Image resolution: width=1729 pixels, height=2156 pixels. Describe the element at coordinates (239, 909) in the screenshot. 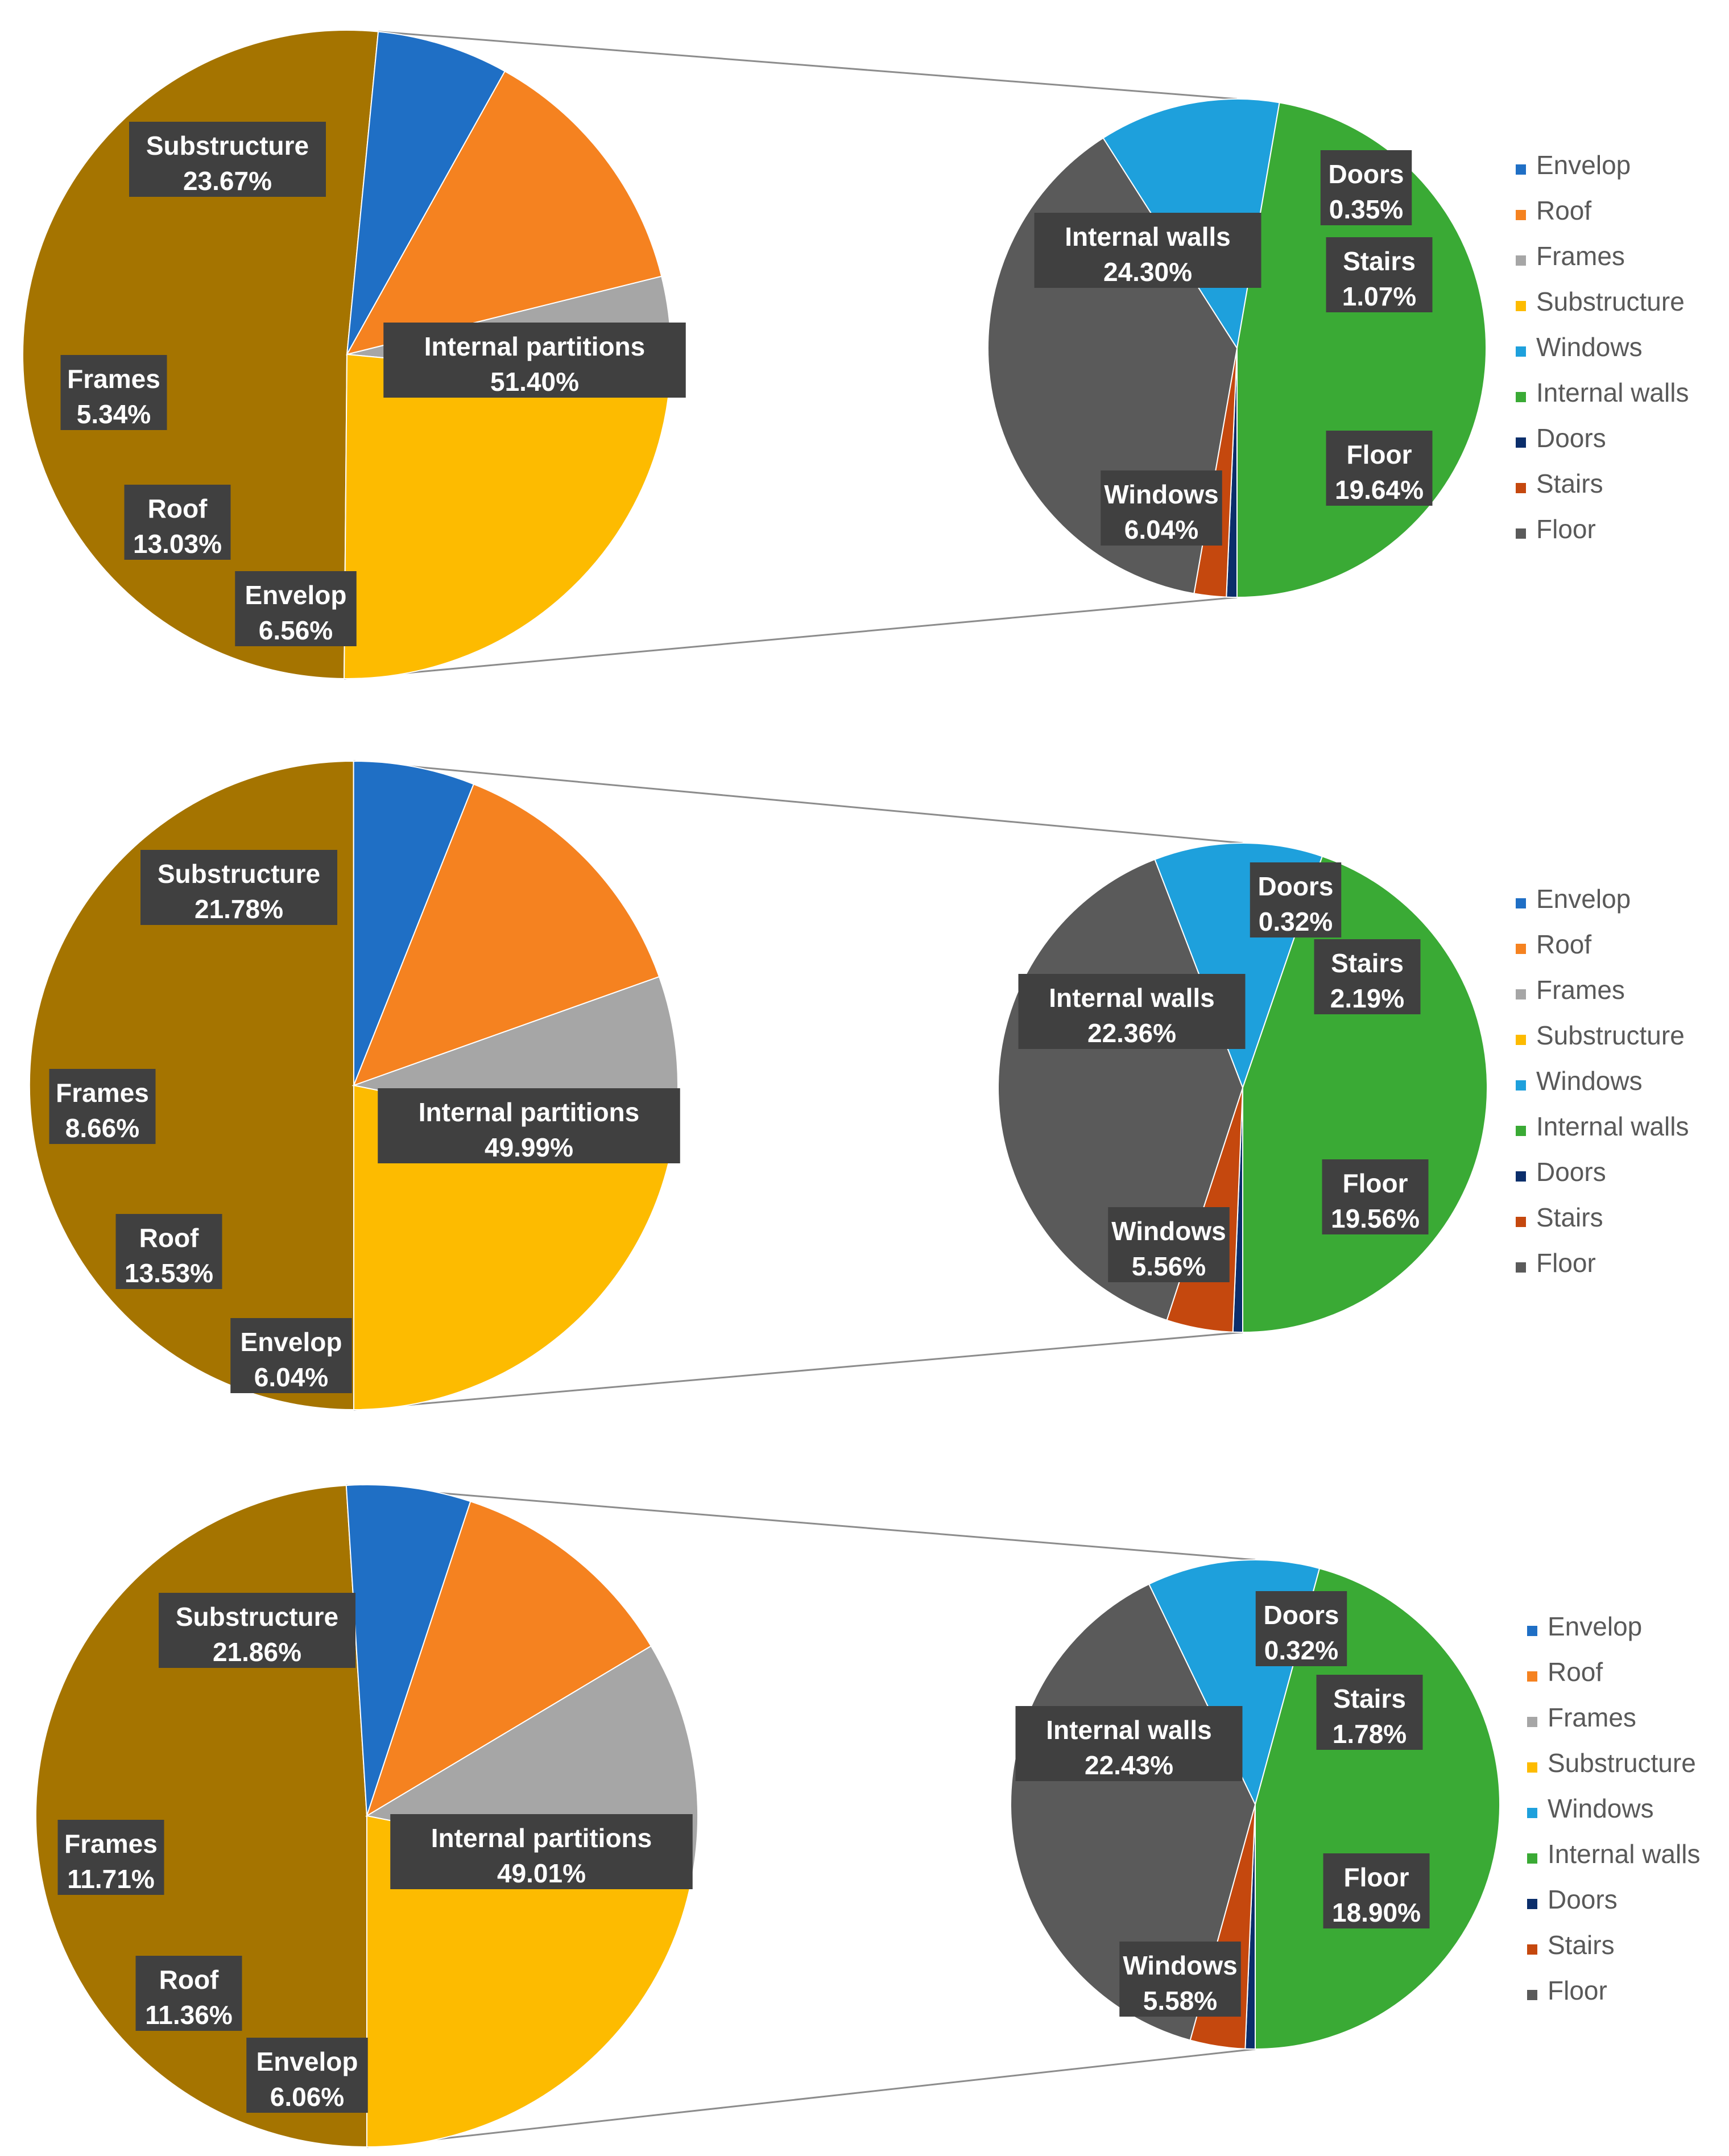

I see `data-label-value: 21.78%` at that location.